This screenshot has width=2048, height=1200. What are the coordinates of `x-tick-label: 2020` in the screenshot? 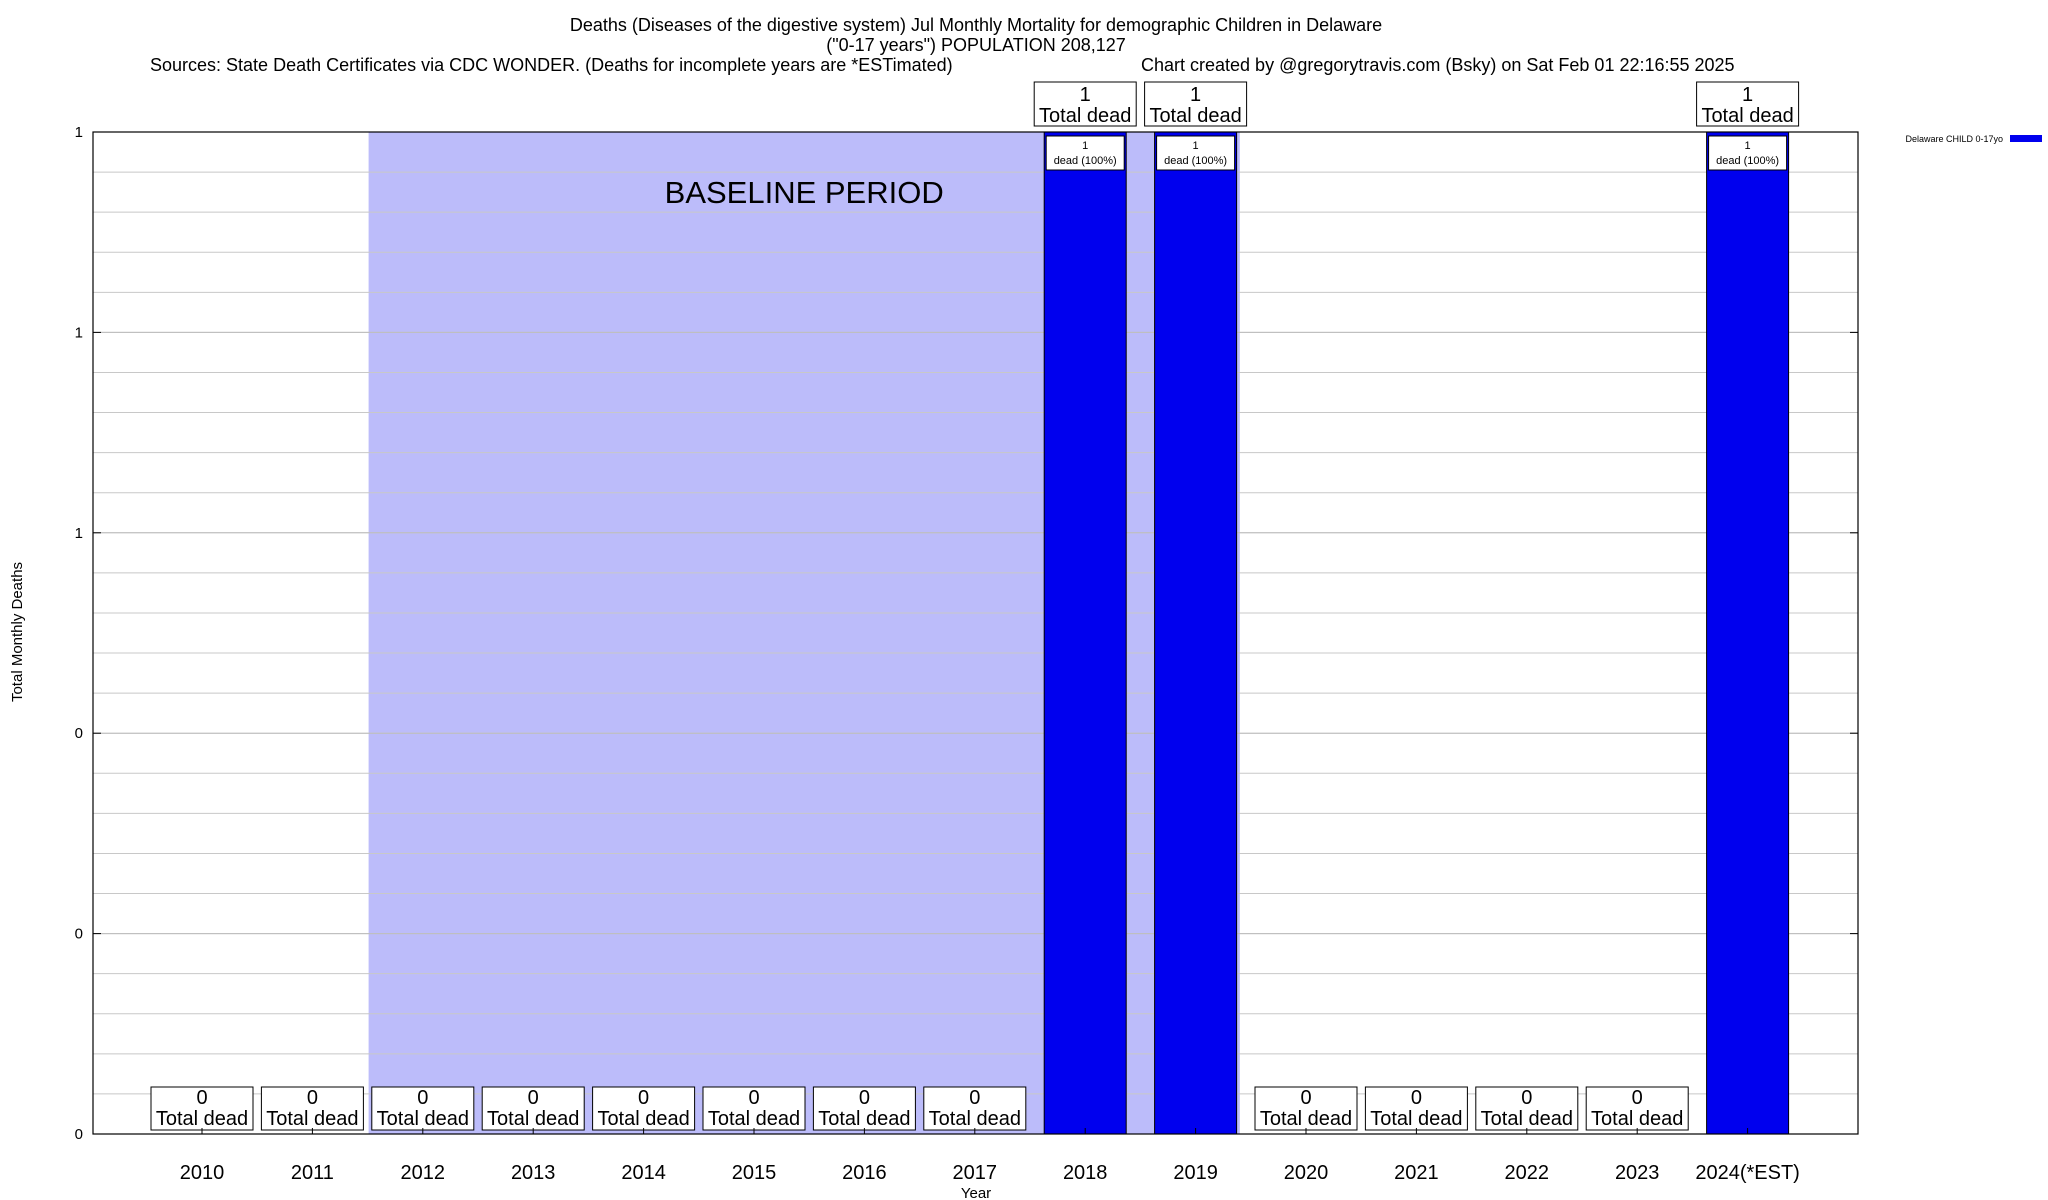 It's located at (1306, 1173).